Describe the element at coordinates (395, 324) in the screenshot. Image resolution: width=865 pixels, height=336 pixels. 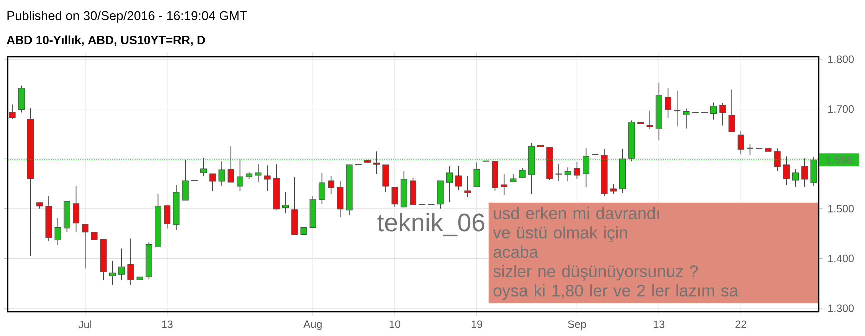
I see `x-tick-label: 10` at that location.